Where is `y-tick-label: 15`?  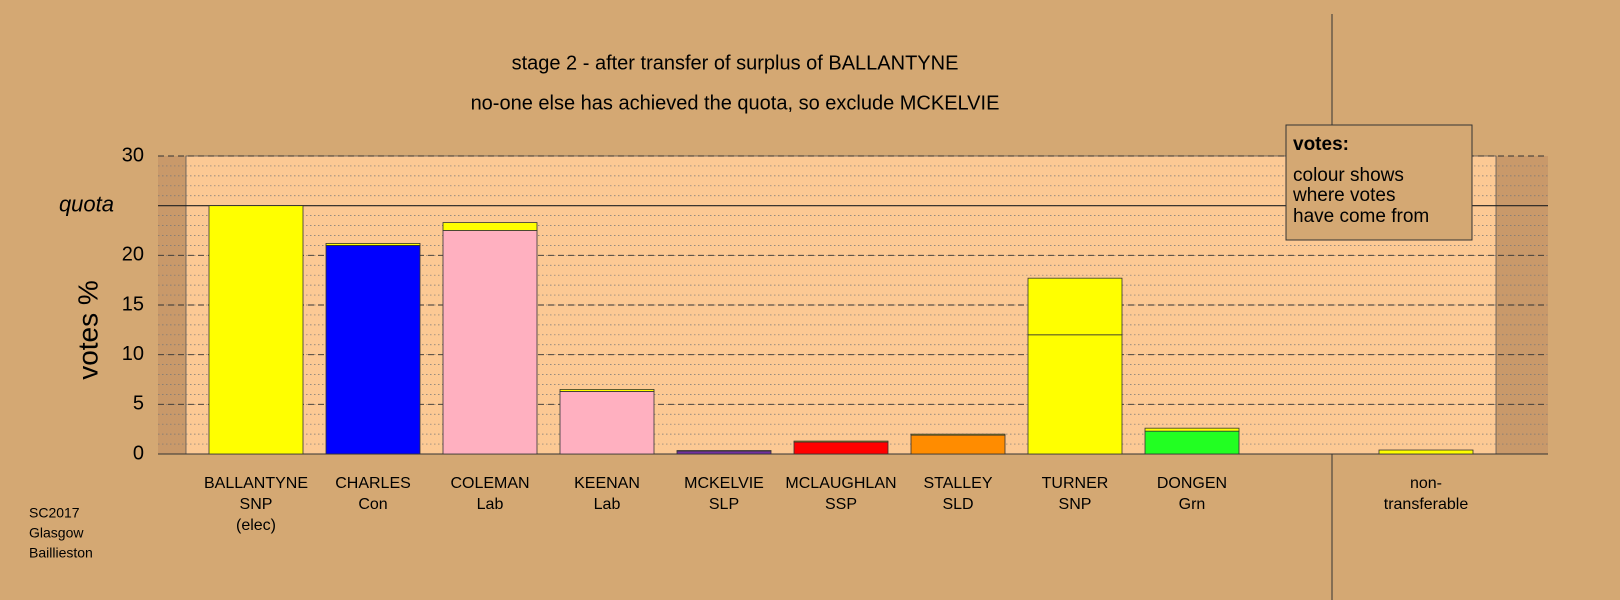
y-tick-label: 15 is located at coordinates (133, 304).